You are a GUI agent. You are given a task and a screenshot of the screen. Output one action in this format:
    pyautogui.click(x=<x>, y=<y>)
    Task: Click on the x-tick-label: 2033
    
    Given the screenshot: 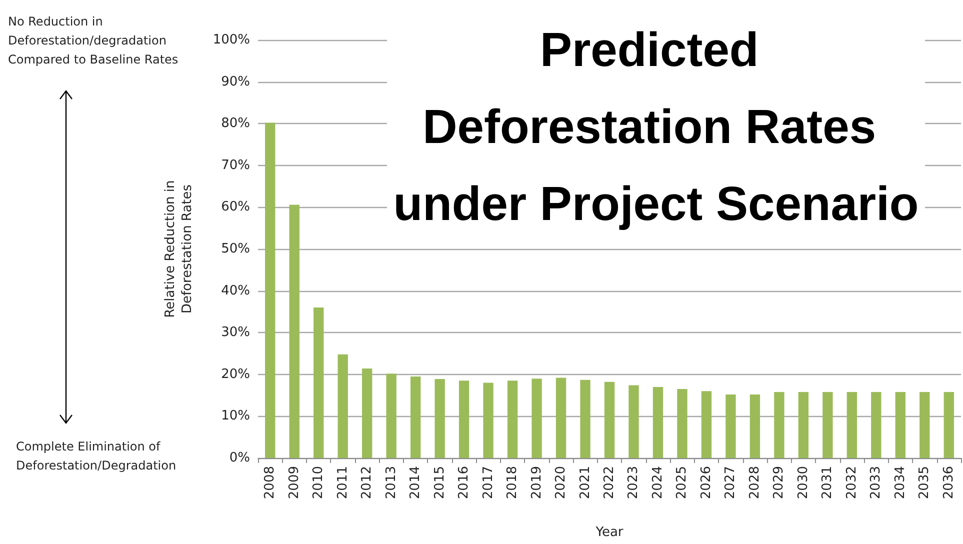 What is the action you would take?
    pyautogui.click(x=876, y=483)
    